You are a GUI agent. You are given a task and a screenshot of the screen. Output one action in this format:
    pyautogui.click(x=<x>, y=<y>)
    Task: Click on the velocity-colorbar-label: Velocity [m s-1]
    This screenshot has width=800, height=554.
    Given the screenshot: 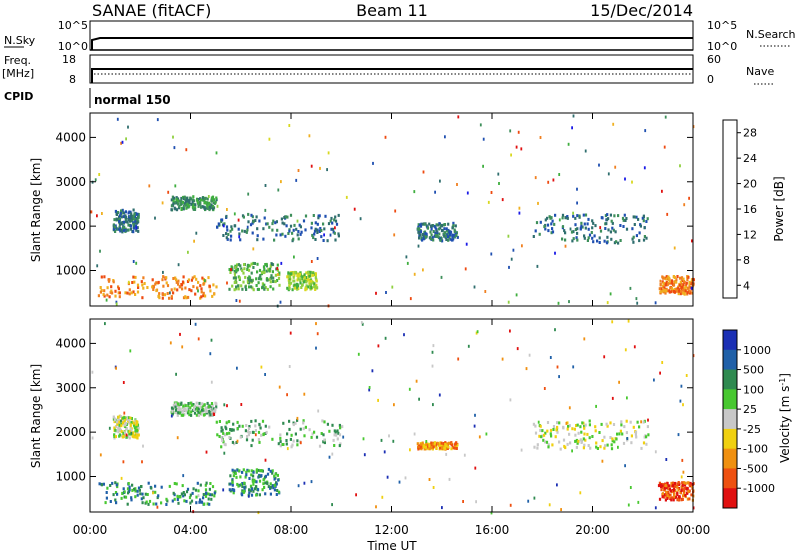 What is the action you would take?
    pyautogui.click(x=785, y=418)
    